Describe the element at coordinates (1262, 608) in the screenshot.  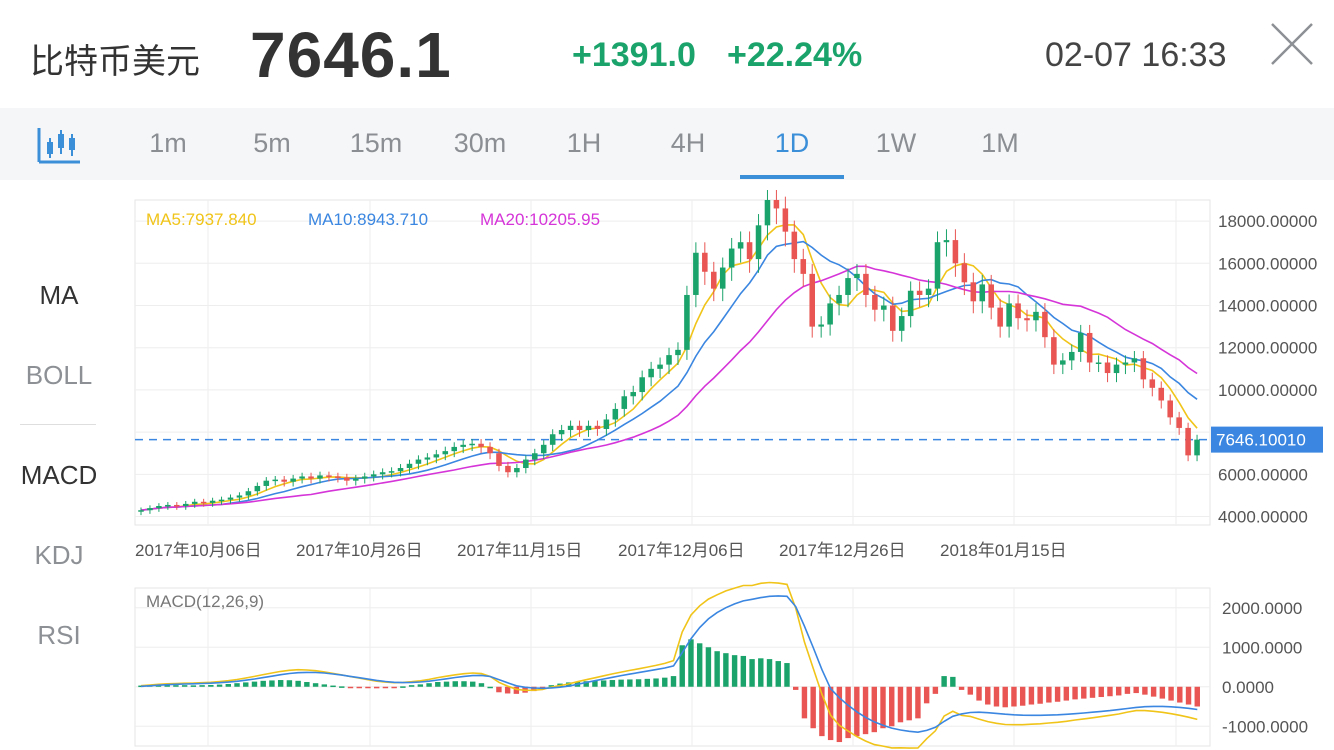
I see `macd-y-tick-label: 2000.0000` at that location.